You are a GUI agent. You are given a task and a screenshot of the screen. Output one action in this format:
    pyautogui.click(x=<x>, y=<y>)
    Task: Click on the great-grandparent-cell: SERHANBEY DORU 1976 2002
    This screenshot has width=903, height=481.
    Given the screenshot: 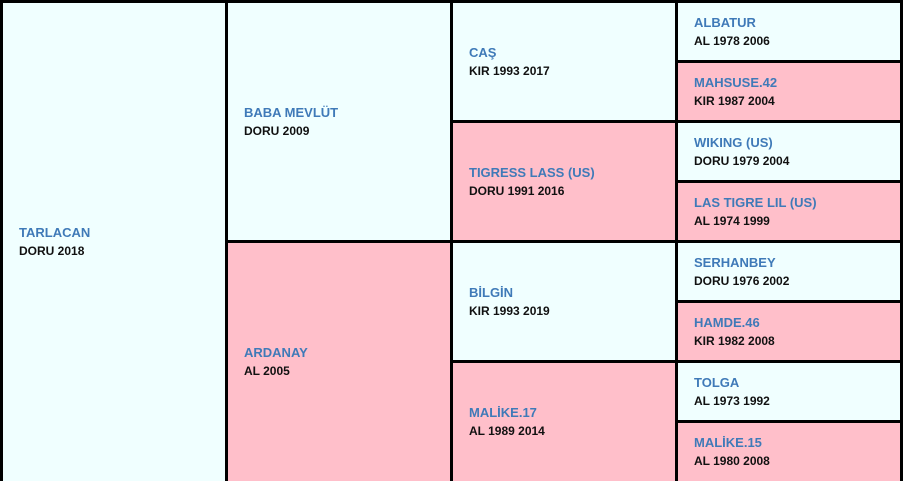 What is the action you would take?
    pyautogui.click(x=789, y=271)
    